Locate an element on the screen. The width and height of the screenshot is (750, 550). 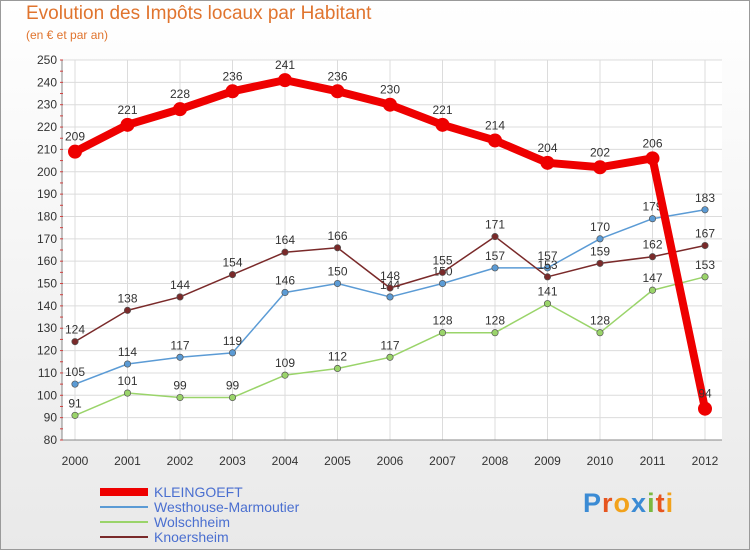
data-label: 105 is located at coordinates (75, 372).